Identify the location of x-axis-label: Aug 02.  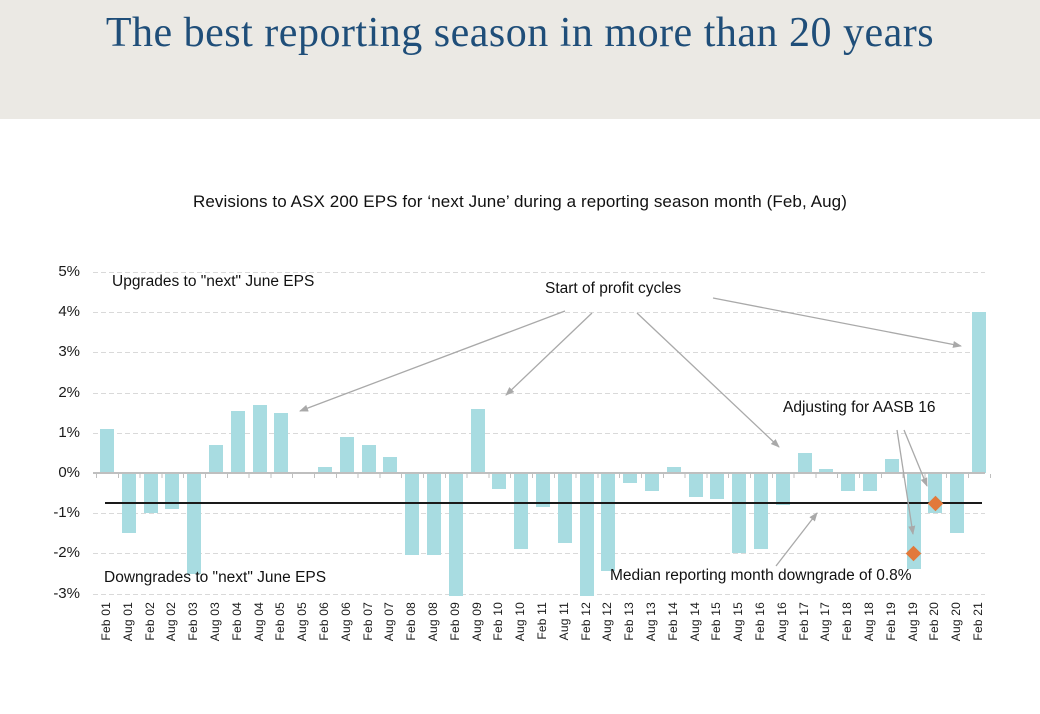
(171, 622).